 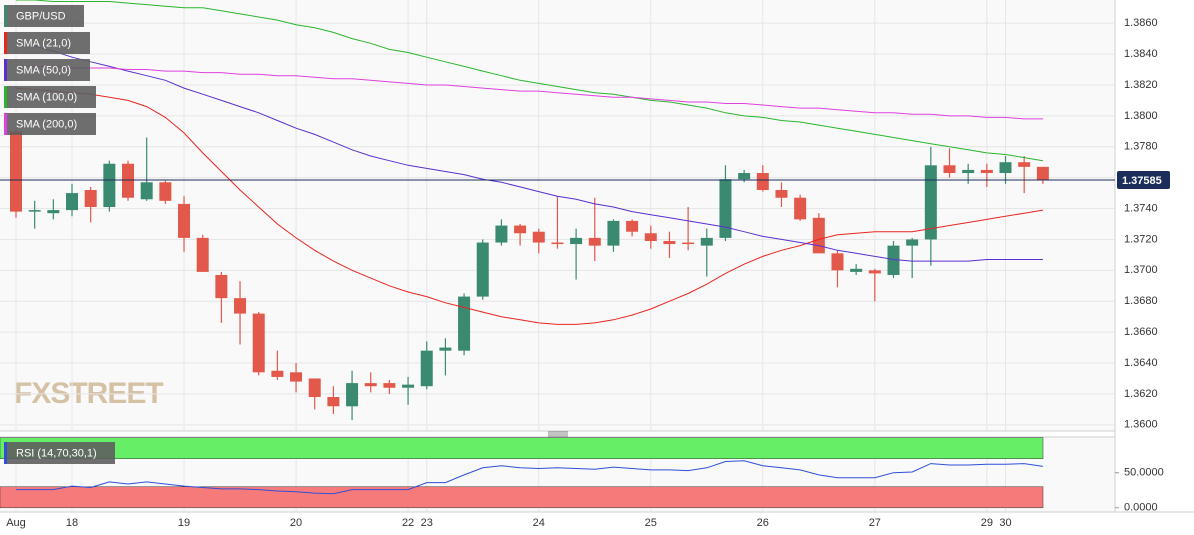 What do you see at coordinates (1141, 116) in the screenshot?
I see `y-tick-label: 1.3800` at bounding box center [1141, 116].